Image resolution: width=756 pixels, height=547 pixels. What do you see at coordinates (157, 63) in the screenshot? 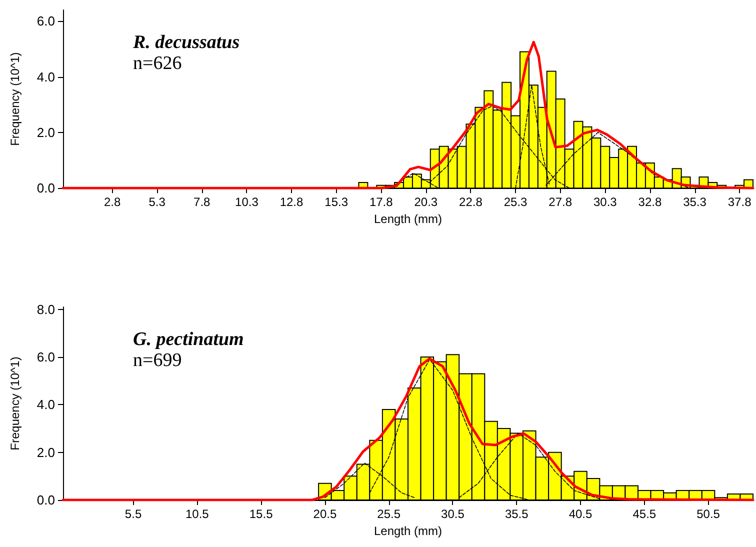
I see `text: n=626` at bounding box center [157, 63].